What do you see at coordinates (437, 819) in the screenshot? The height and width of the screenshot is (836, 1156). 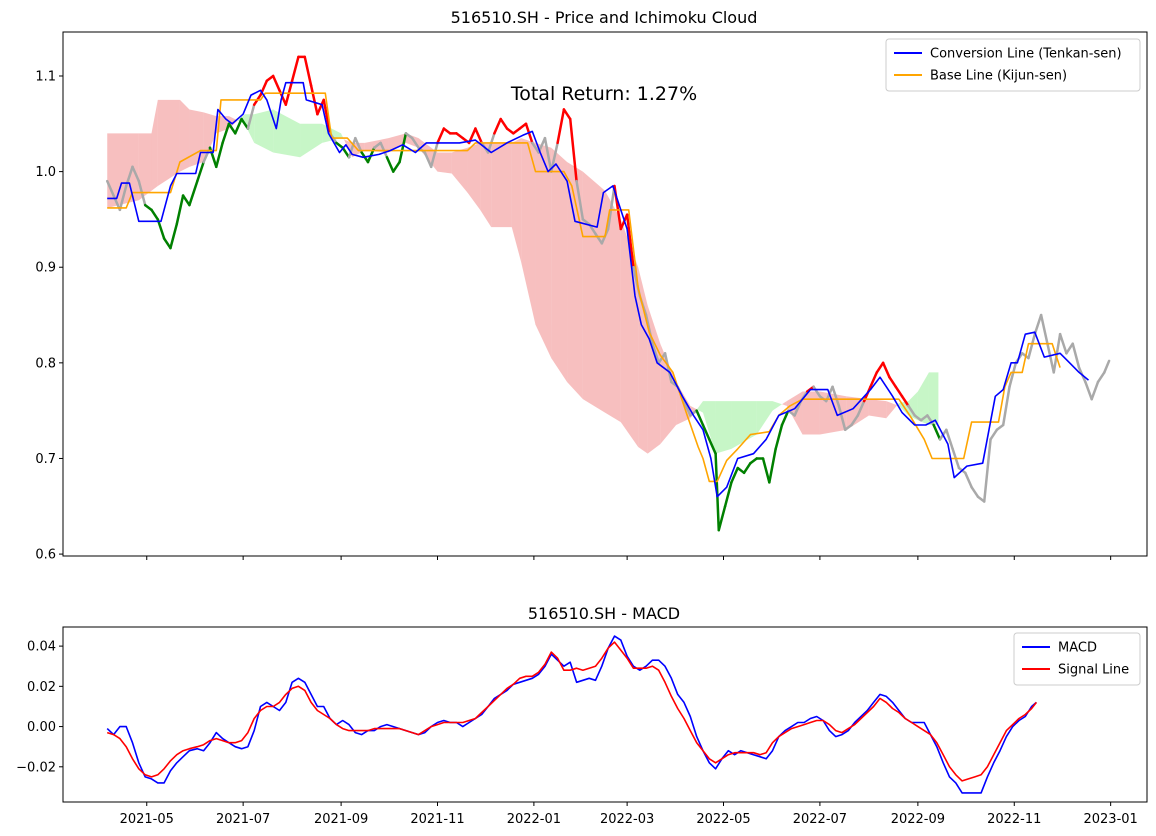 I see `macd-xtick-label: 2021-11` at bounding box center [437, 819].